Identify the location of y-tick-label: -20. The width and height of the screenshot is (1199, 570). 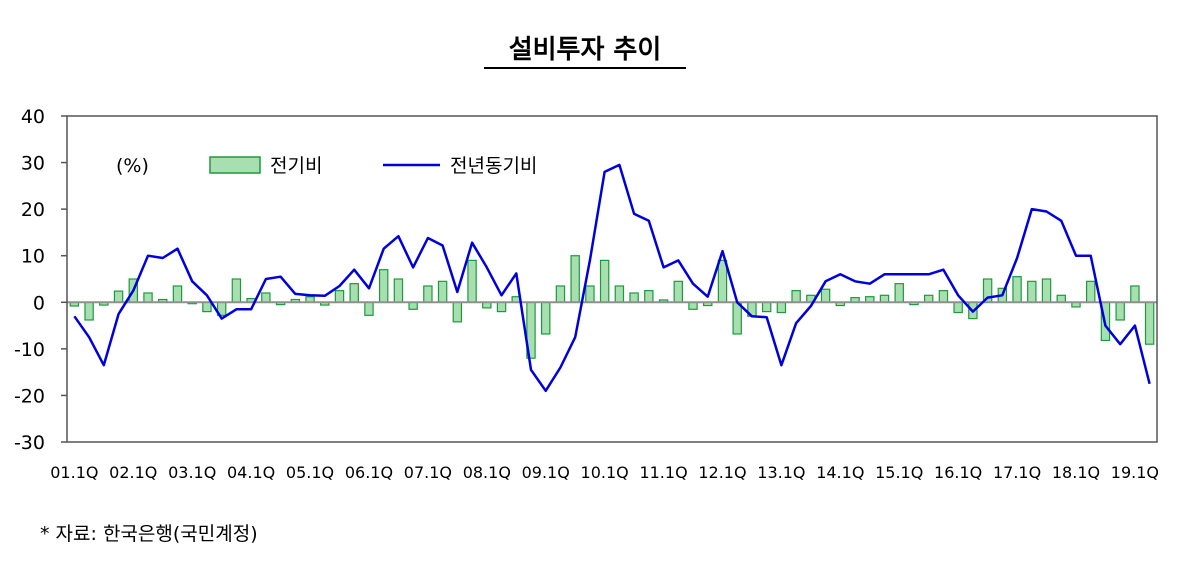
(29, 396).